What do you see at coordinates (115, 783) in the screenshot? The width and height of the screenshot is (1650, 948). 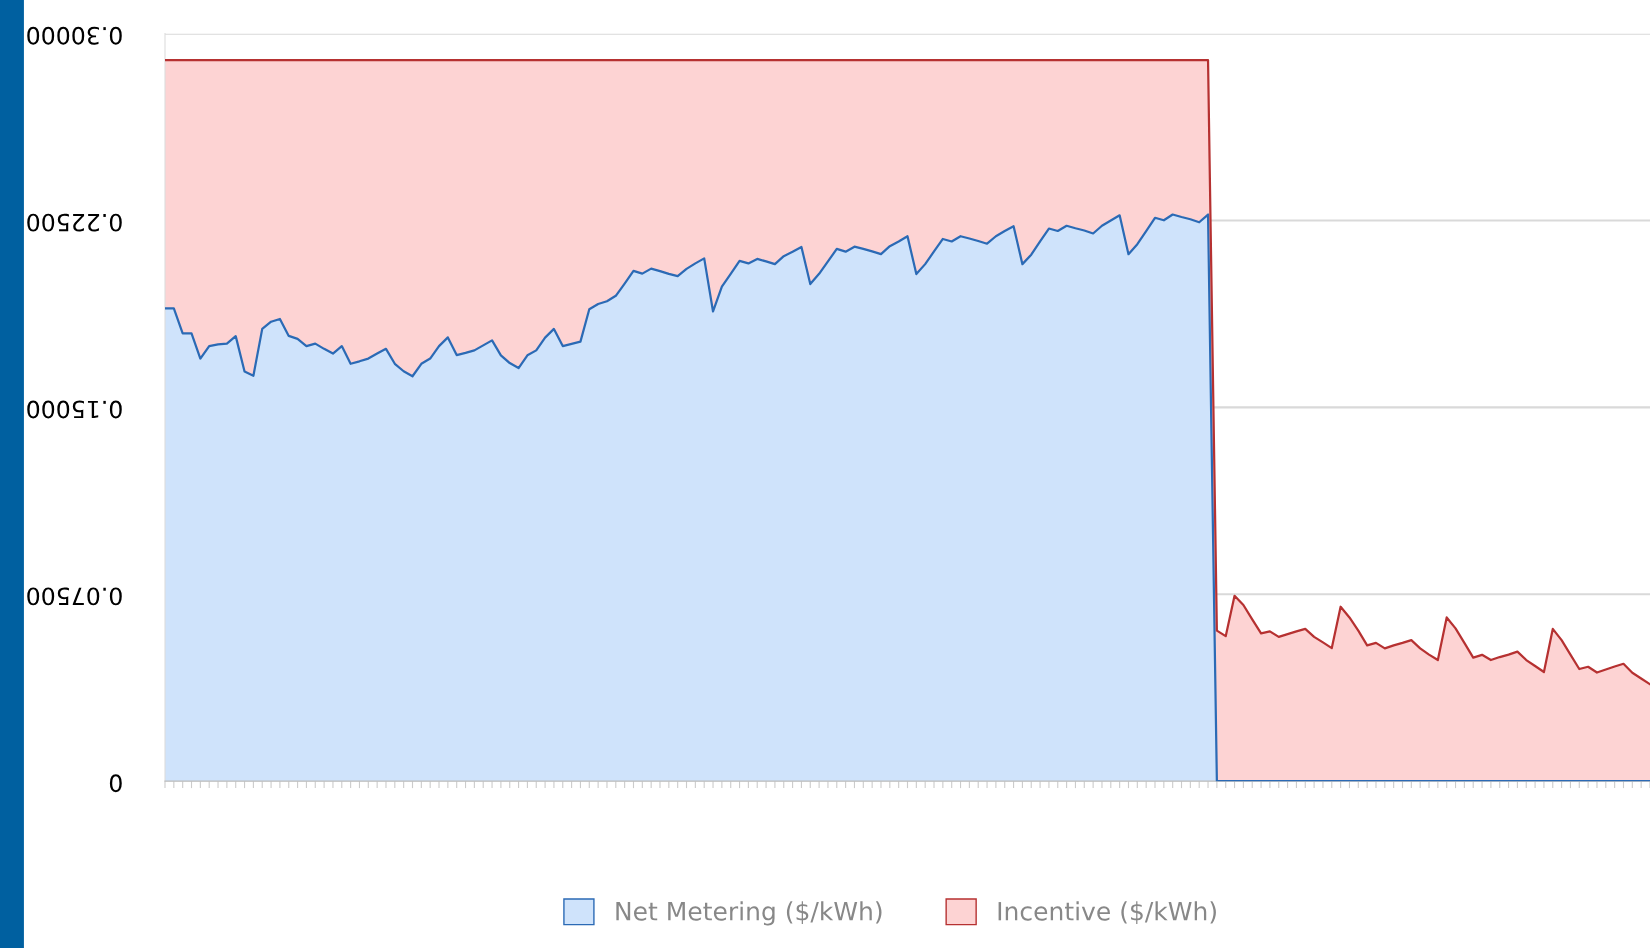 I see `y-tick-label: 0` at bounding box center [115, 783].